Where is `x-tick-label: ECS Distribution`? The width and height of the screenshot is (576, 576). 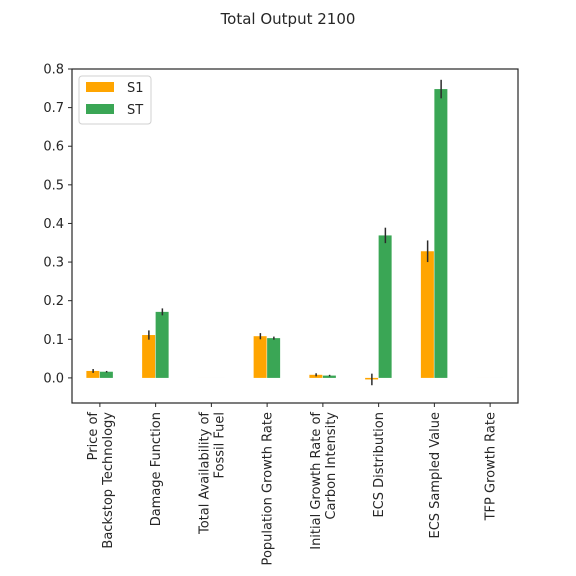 x-tick-label: ECS Distribution is located at coordinates (379, 465).